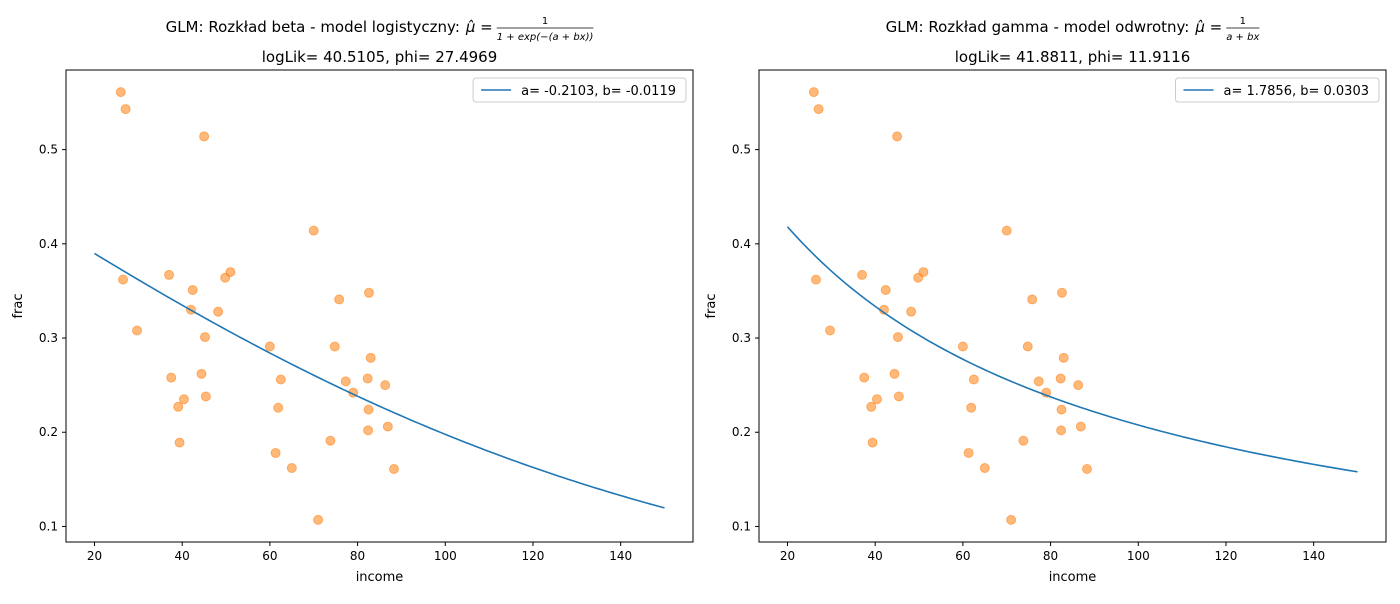  I want to click on x-tick-label: 80, so click(1050, 556).